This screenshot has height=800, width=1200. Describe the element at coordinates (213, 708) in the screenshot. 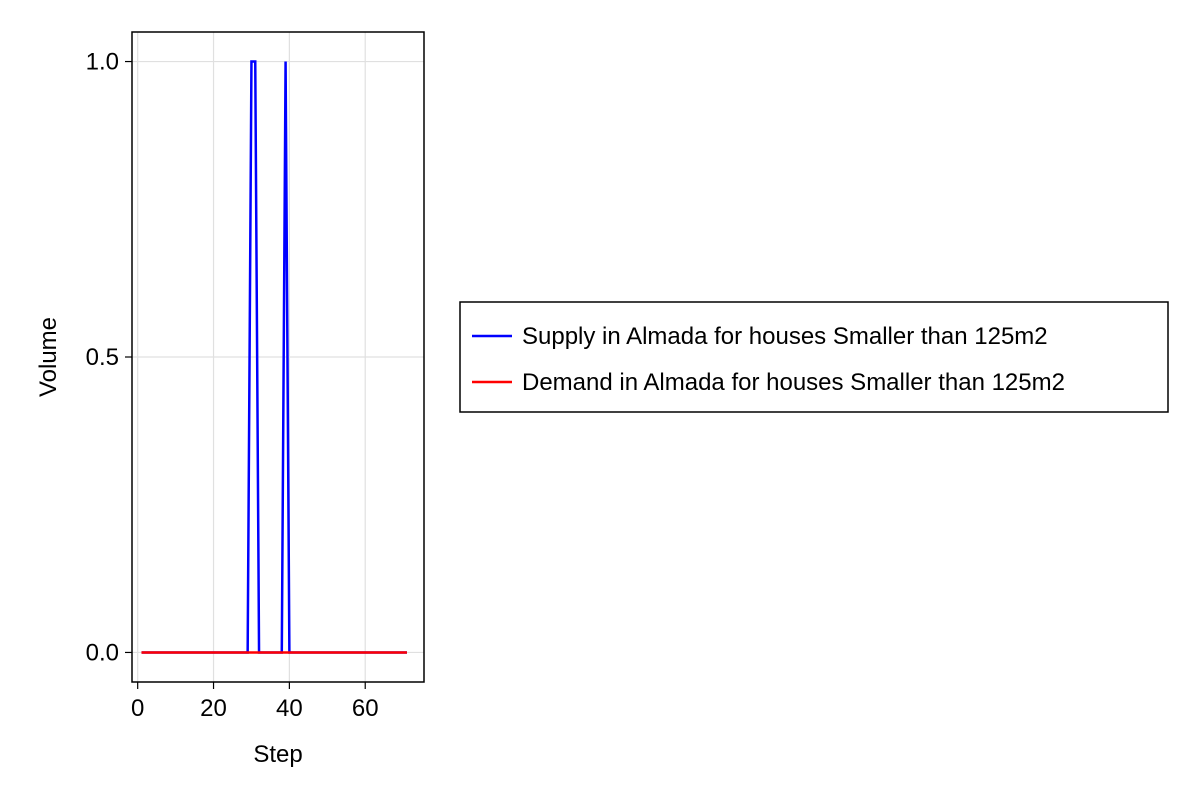

I see `x-tick-label: 20` at that location.